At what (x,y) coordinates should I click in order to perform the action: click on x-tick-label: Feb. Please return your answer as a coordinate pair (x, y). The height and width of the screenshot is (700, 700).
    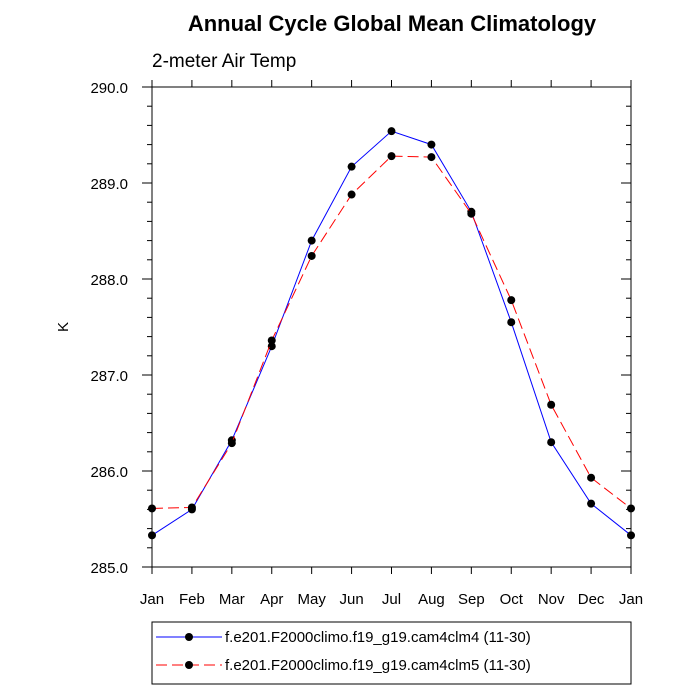
    Looking at the image, I should click on (192, 599).